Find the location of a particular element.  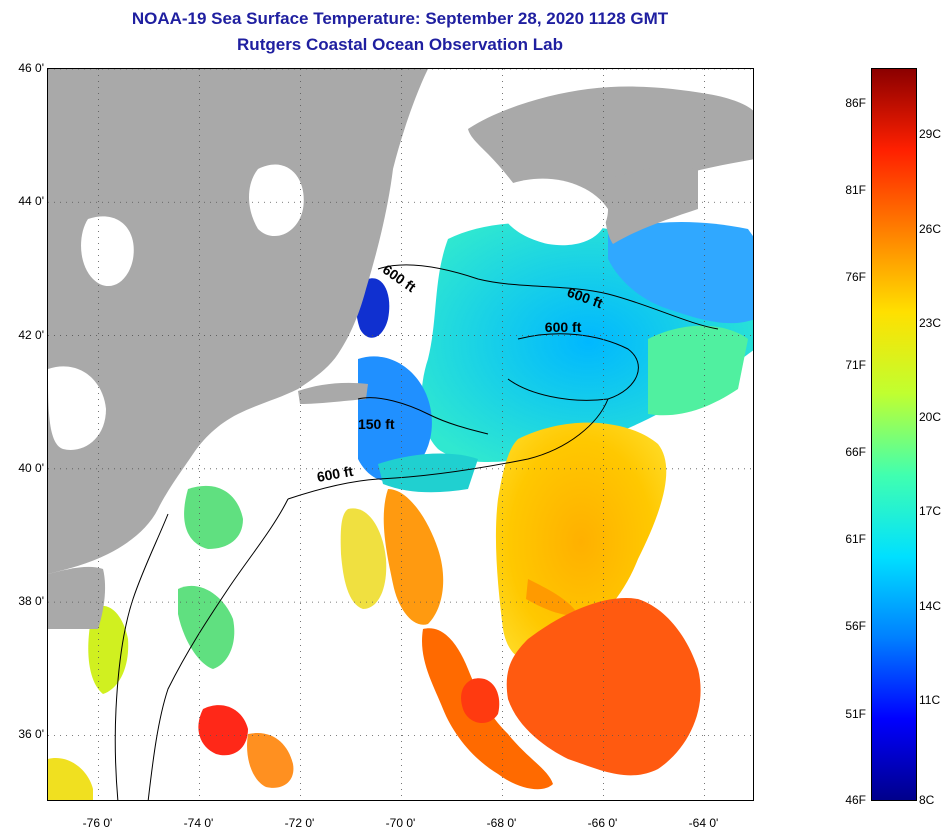

sst-teal-nearshore is located at coordinates (428, 473).